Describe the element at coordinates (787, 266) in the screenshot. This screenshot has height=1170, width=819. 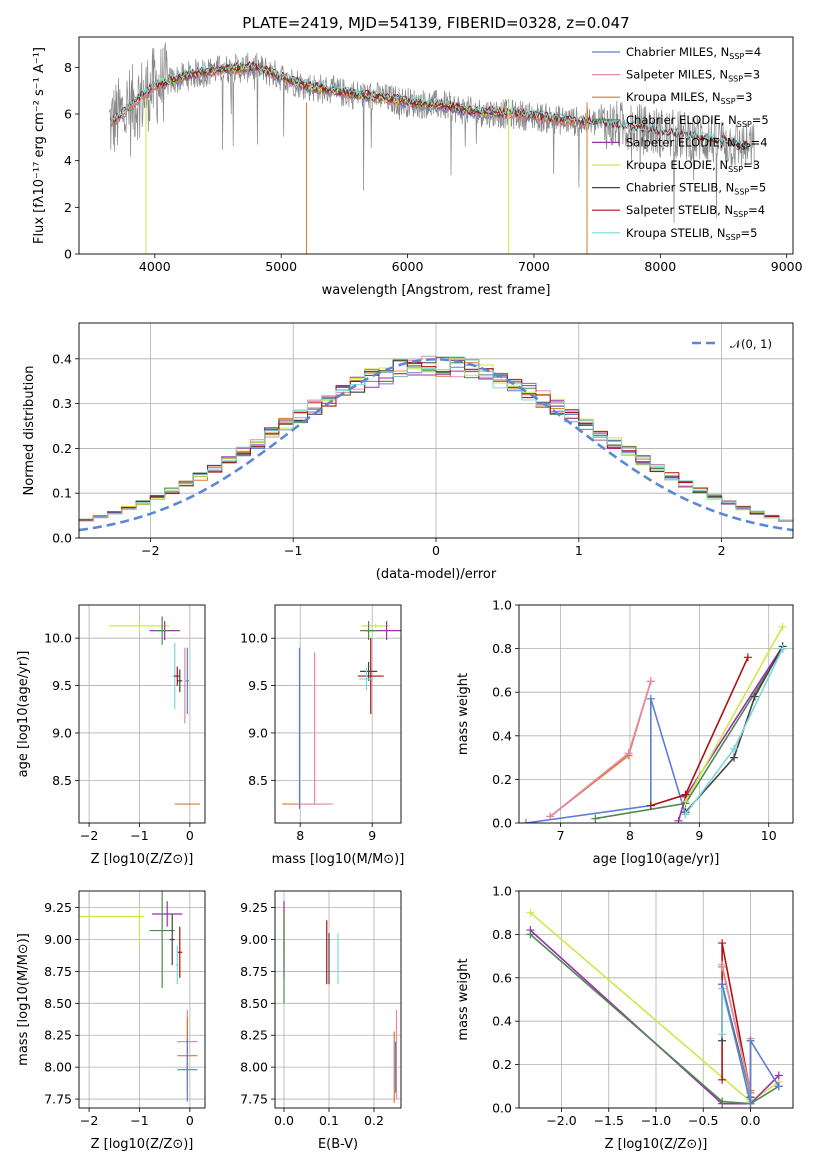
I see `x-tick-label: 9000` at that location.